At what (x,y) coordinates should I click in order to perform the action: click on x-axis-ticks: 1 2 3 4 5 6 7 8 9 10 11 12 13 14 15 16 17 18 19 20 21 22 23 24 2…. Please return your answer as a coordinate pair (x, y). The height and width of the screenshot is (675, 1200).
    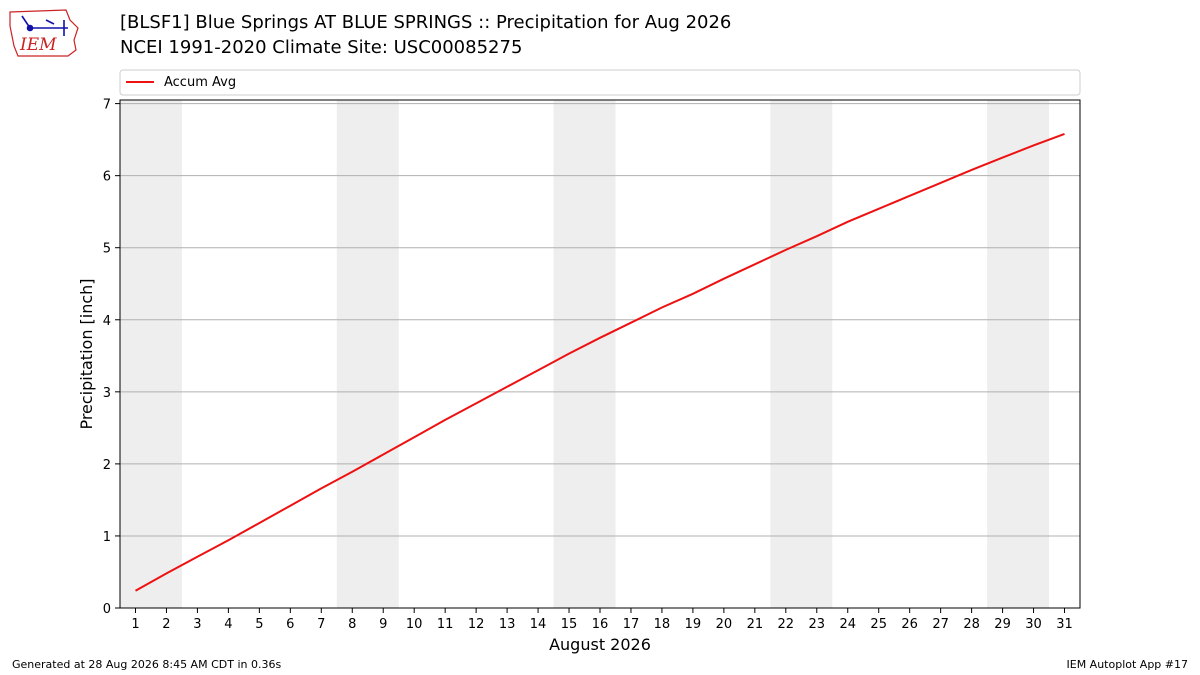
    Looking at the image, I should click on (602, 620).